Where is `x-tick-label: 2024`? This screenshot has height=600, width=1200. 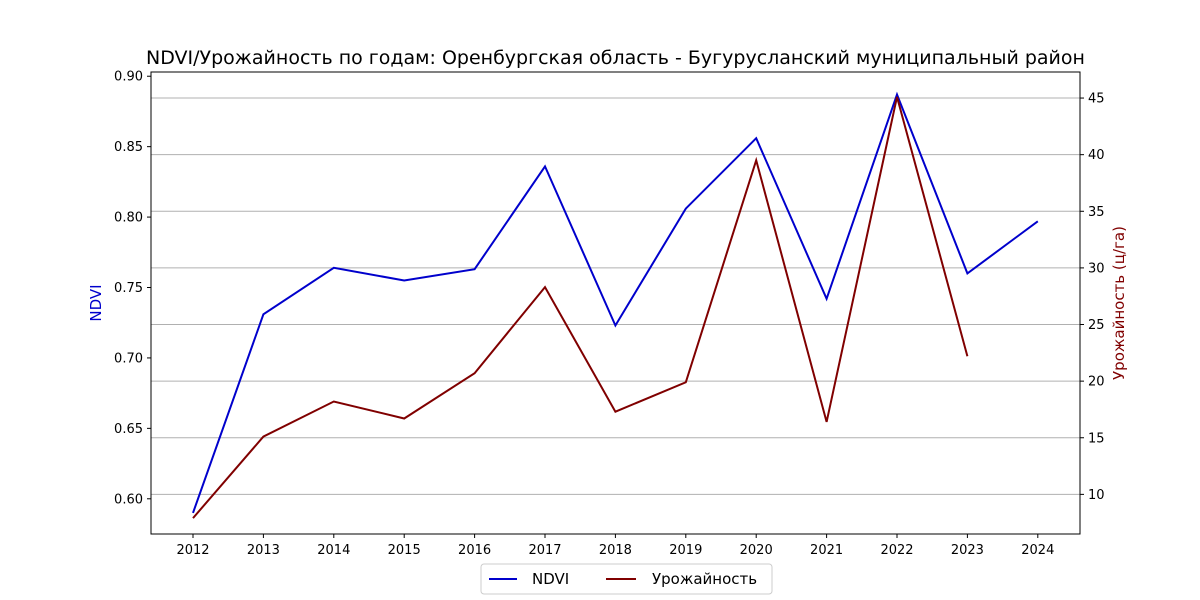
x-tick-label: 2024 is located at coordinates (1037, 550).